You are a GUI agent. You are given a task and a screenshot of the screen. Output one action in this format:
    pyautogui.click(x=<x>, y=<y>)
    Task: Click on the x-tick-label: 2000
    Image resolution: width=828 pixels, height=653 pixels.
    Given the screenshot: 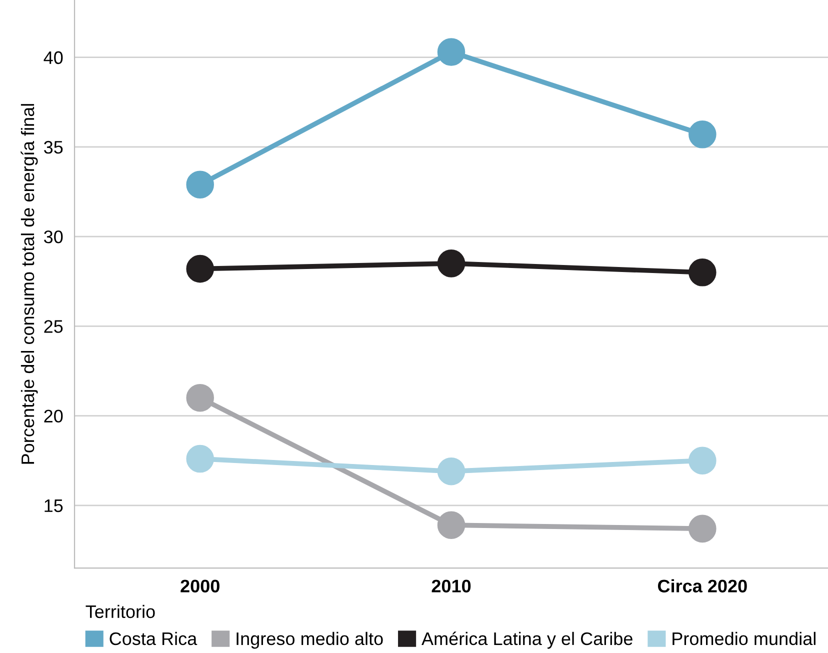 What is the action you would take?
    pyautogui.click(x=200, y=586)
    